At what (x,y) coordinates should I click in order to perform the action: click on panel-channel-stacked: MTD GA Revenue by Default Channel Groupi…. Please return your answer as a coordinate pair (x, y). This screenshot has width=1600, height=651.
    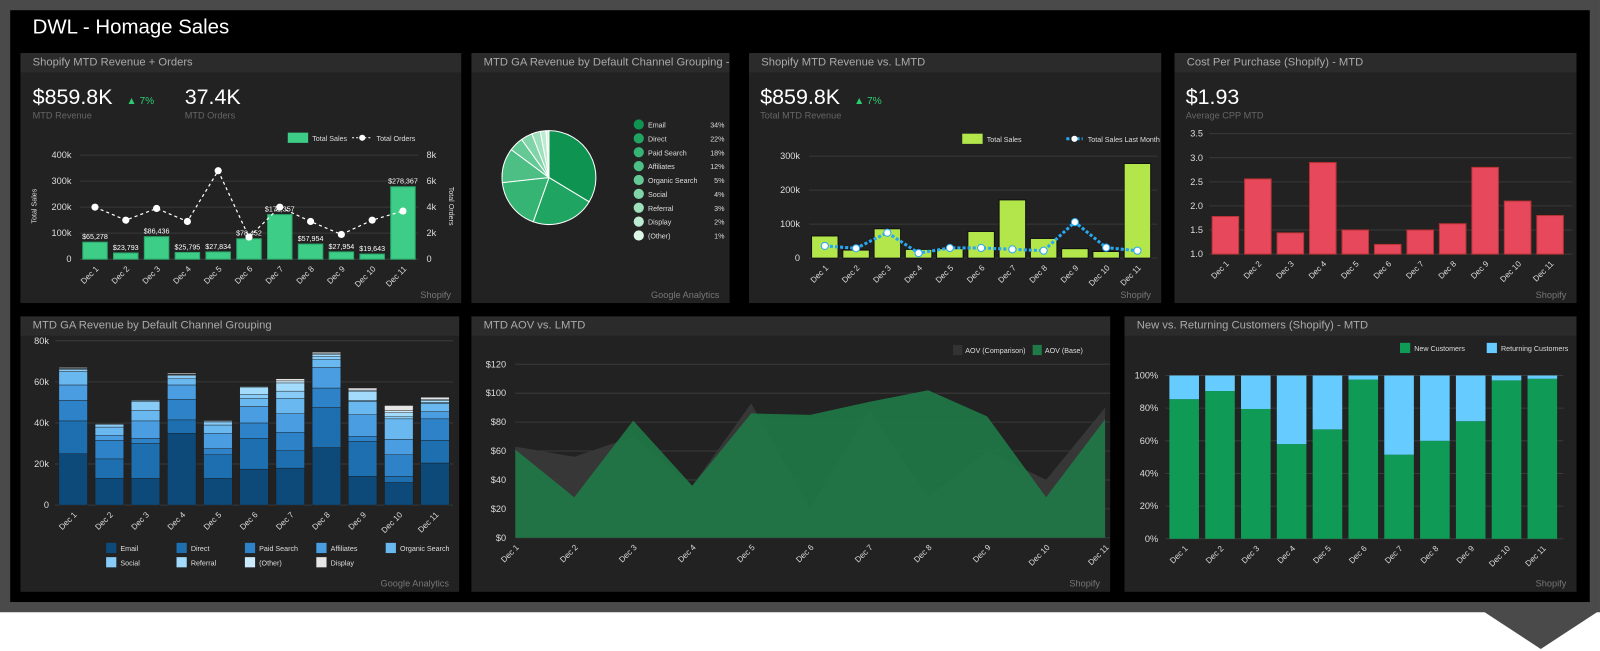
    Looking at the image, I should click on (240, 454).